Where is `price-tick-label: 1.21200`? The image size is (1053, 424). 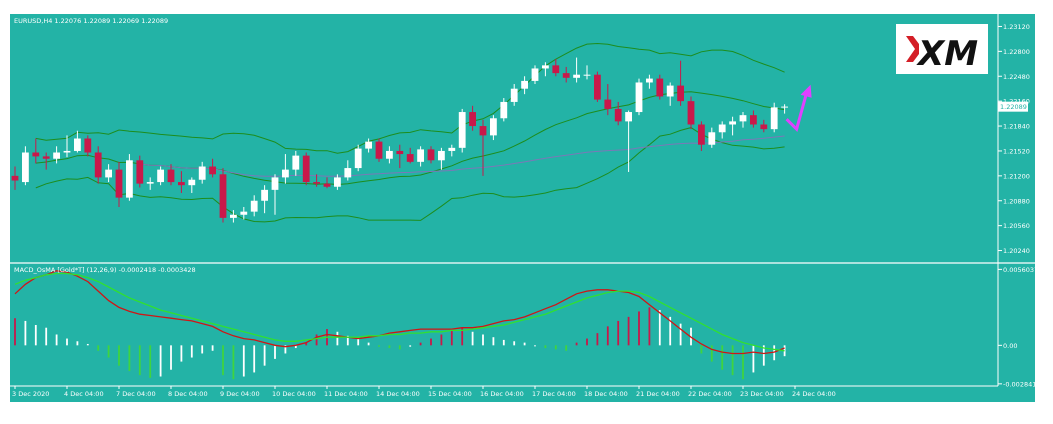
price-tick-label: 1.21200 is located at coordinates (1016, 176).